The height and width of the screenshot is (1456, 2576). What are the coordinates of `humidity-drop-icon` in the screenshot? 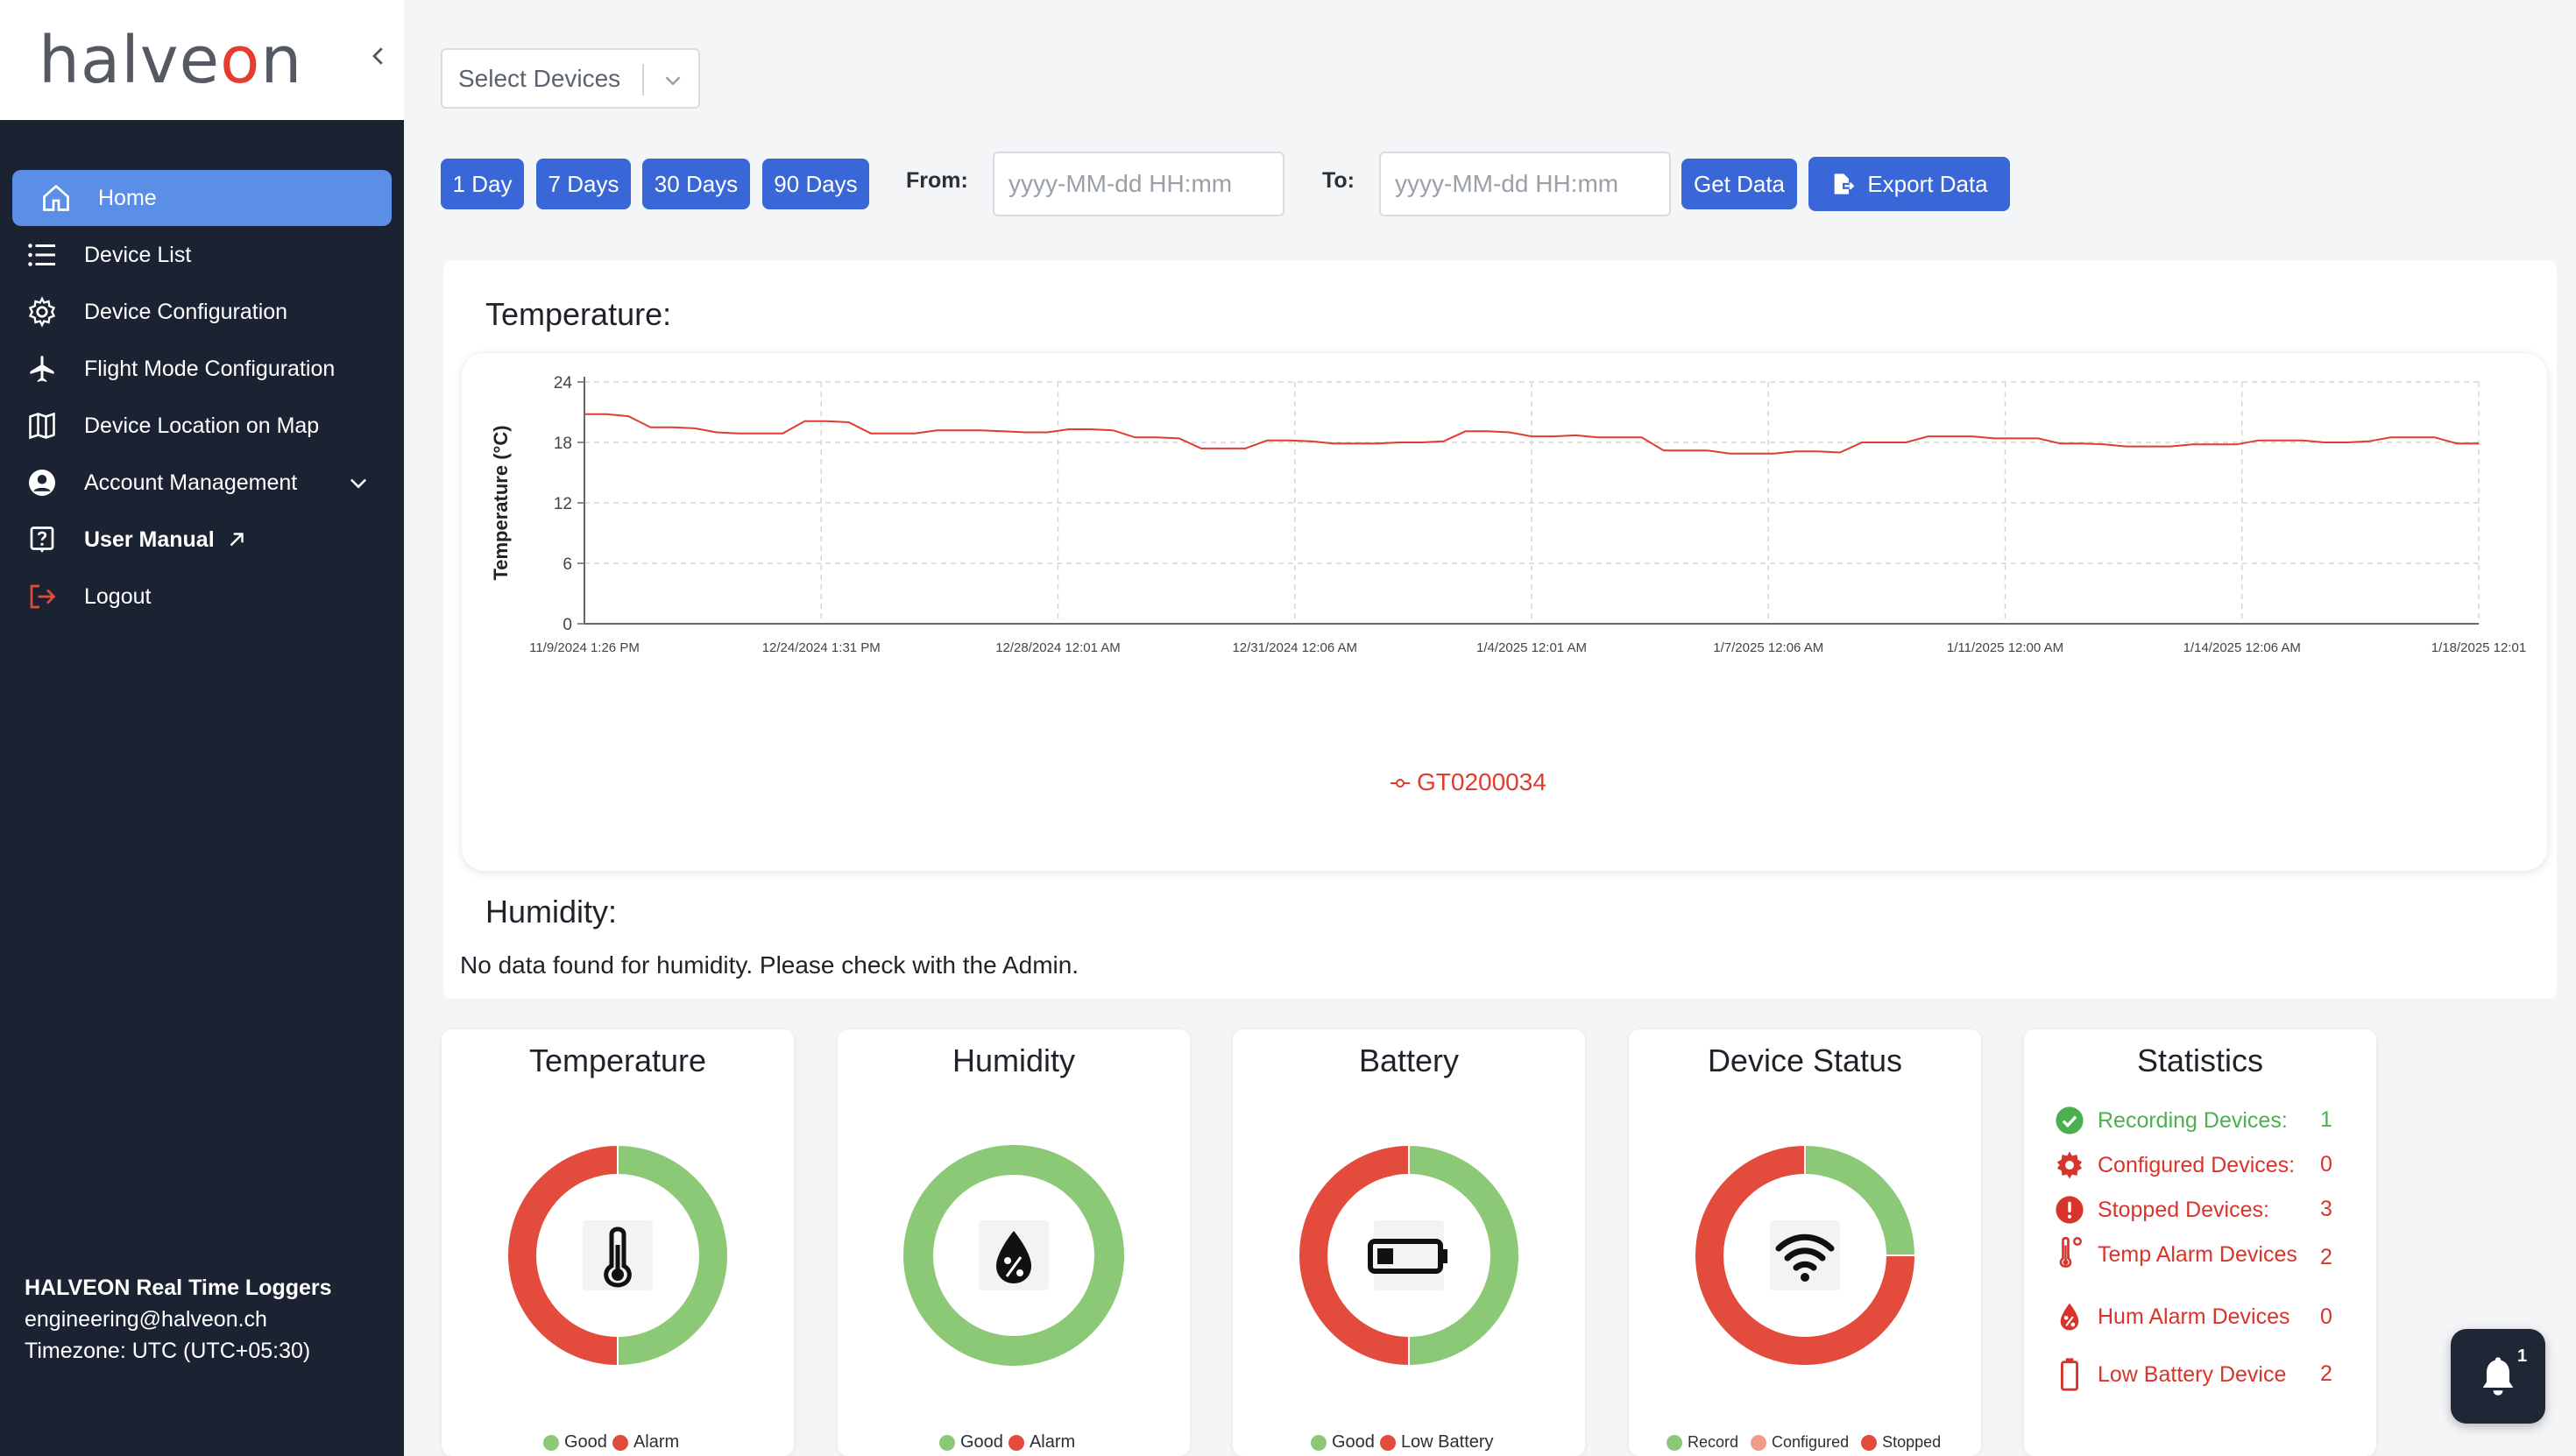 It's located at (1013, 1257).